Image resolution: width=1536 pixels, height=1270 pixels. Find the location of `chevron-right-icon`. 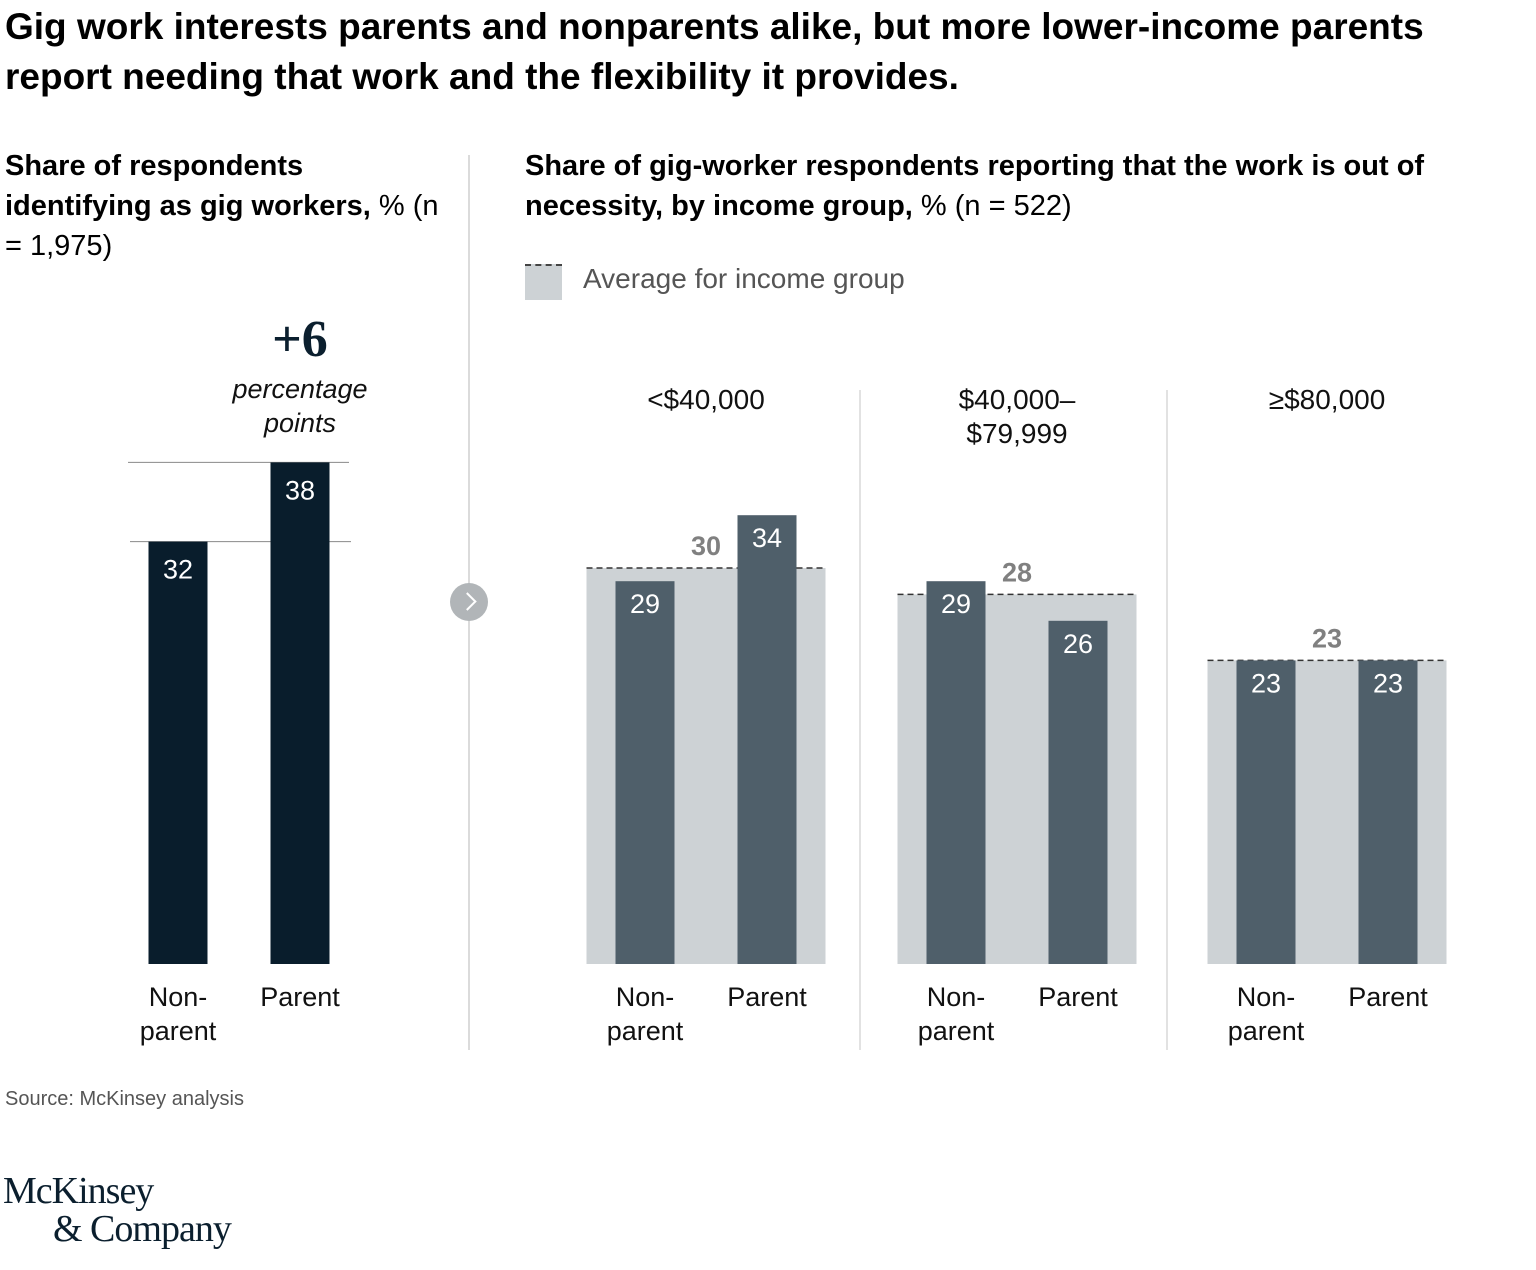

chevron-right-icon is located at coordinates (469, 602).